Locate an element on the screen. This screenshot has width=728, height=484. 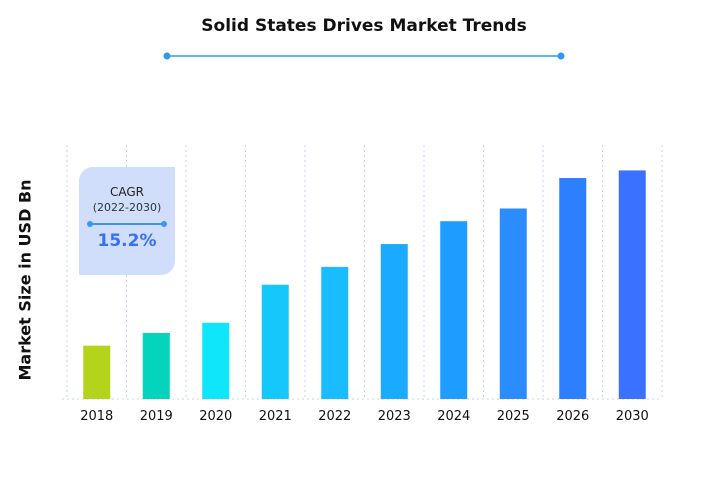
x-tick-label: 2023 is located at coordinates (394, 416).